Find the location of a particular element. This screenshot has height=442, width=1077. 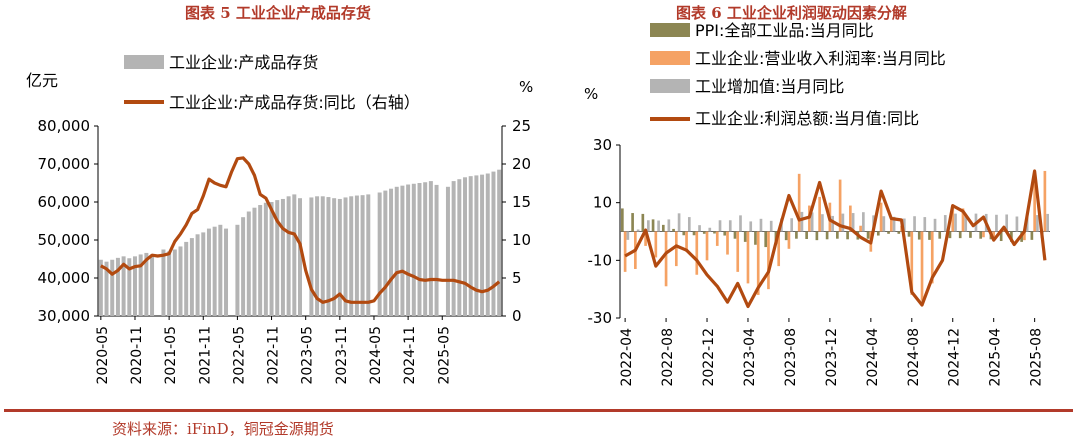

x-tick-label: 2024-05 is located at coordinates (376, 355).